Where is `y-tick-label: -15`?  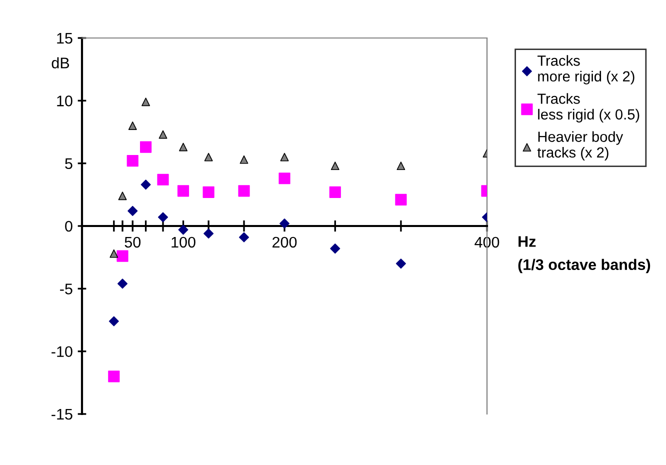 y-tick-label: -15 is located at coordinates (62, 414).